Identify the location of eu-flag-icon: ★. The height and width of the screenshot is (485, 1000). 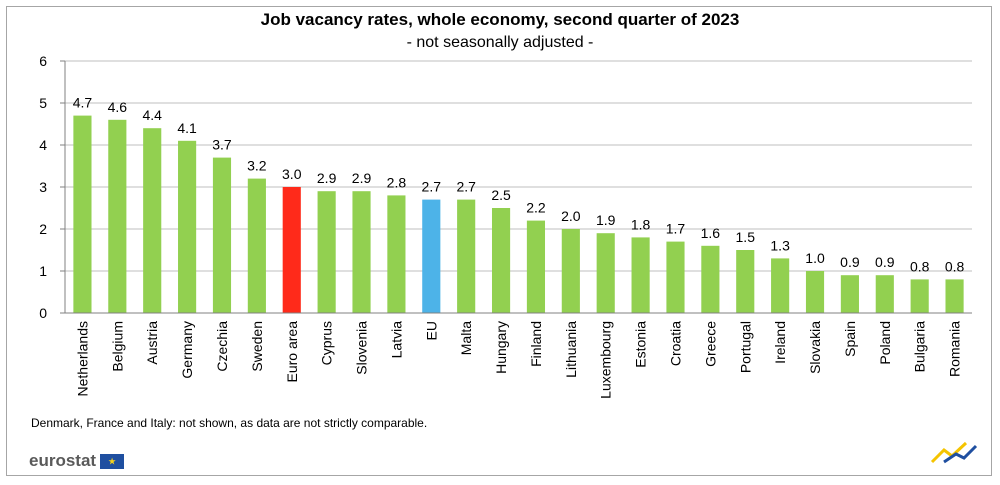
(112, 461).